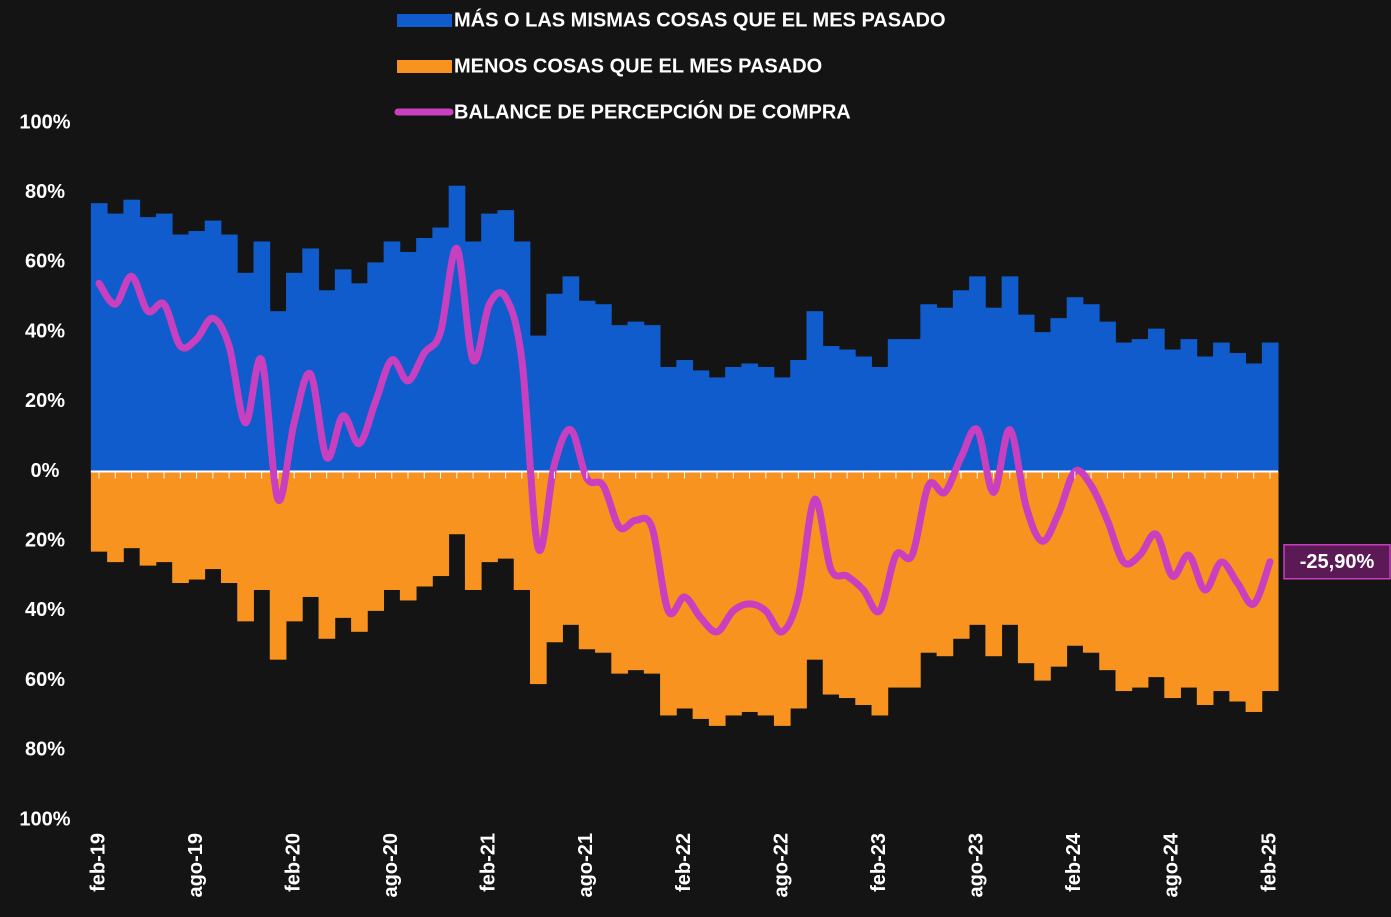 The image size is (1391, 917). What do you see at coordinates (45, 540) in the screenshot?
I see `y-tick-label: 20%` at bounding box center [45, 540].